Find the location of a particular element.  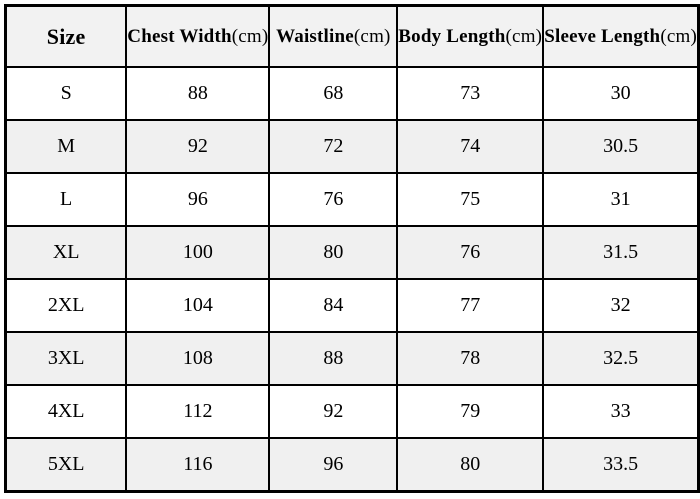

sleeve-length-cell: 30.5 is located at coordinates (621, 146).